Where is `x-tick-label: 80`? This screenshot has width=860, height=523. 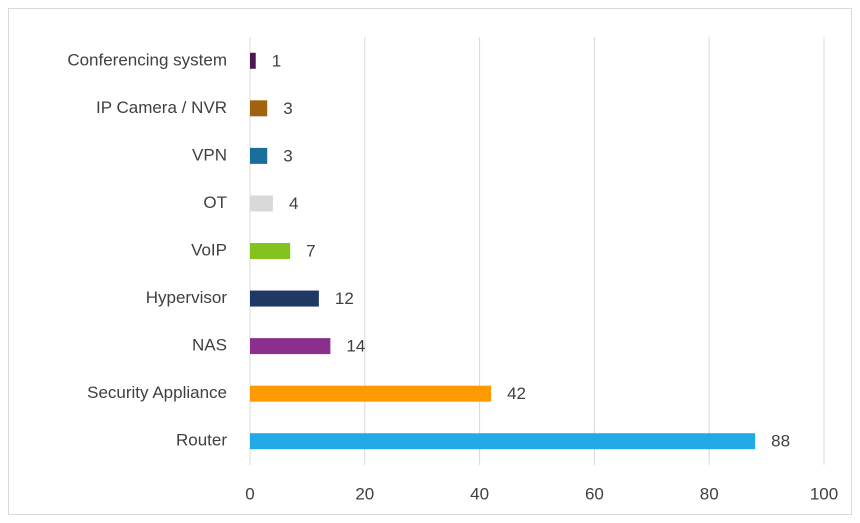 x-tick-label: 80 is located at coordinates (709, 493).